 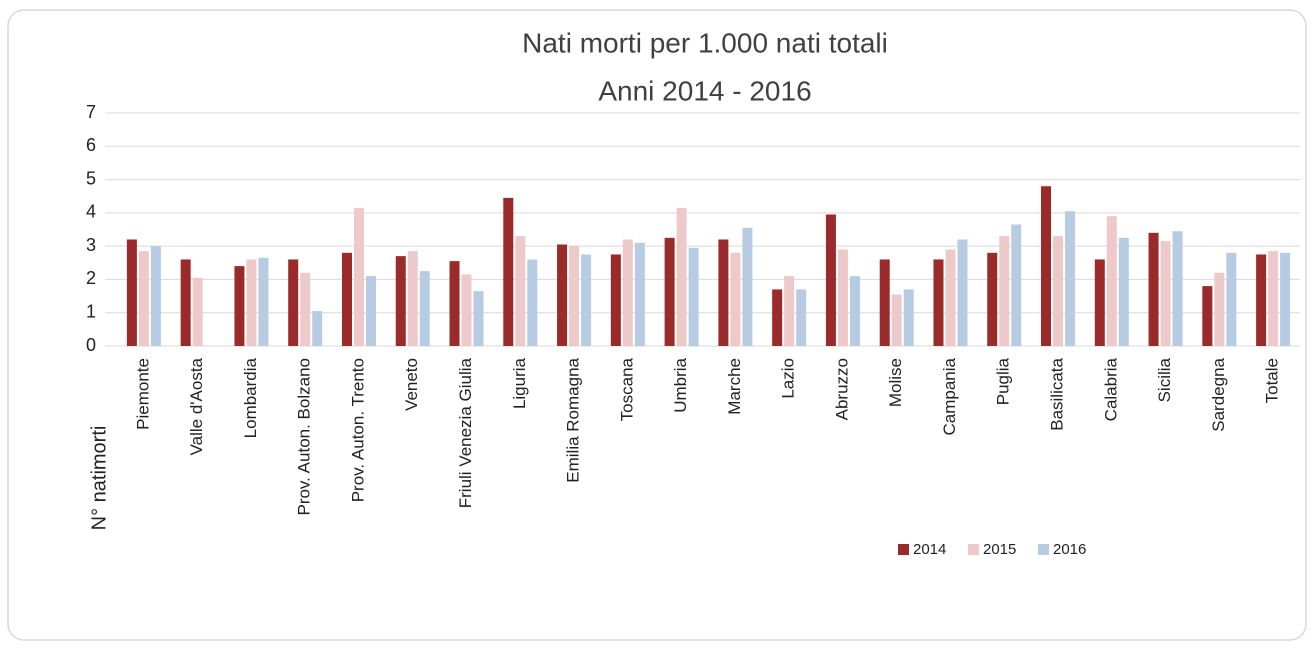 I want to click on x-tick-label: Toscana, so click(x=626, y=389).